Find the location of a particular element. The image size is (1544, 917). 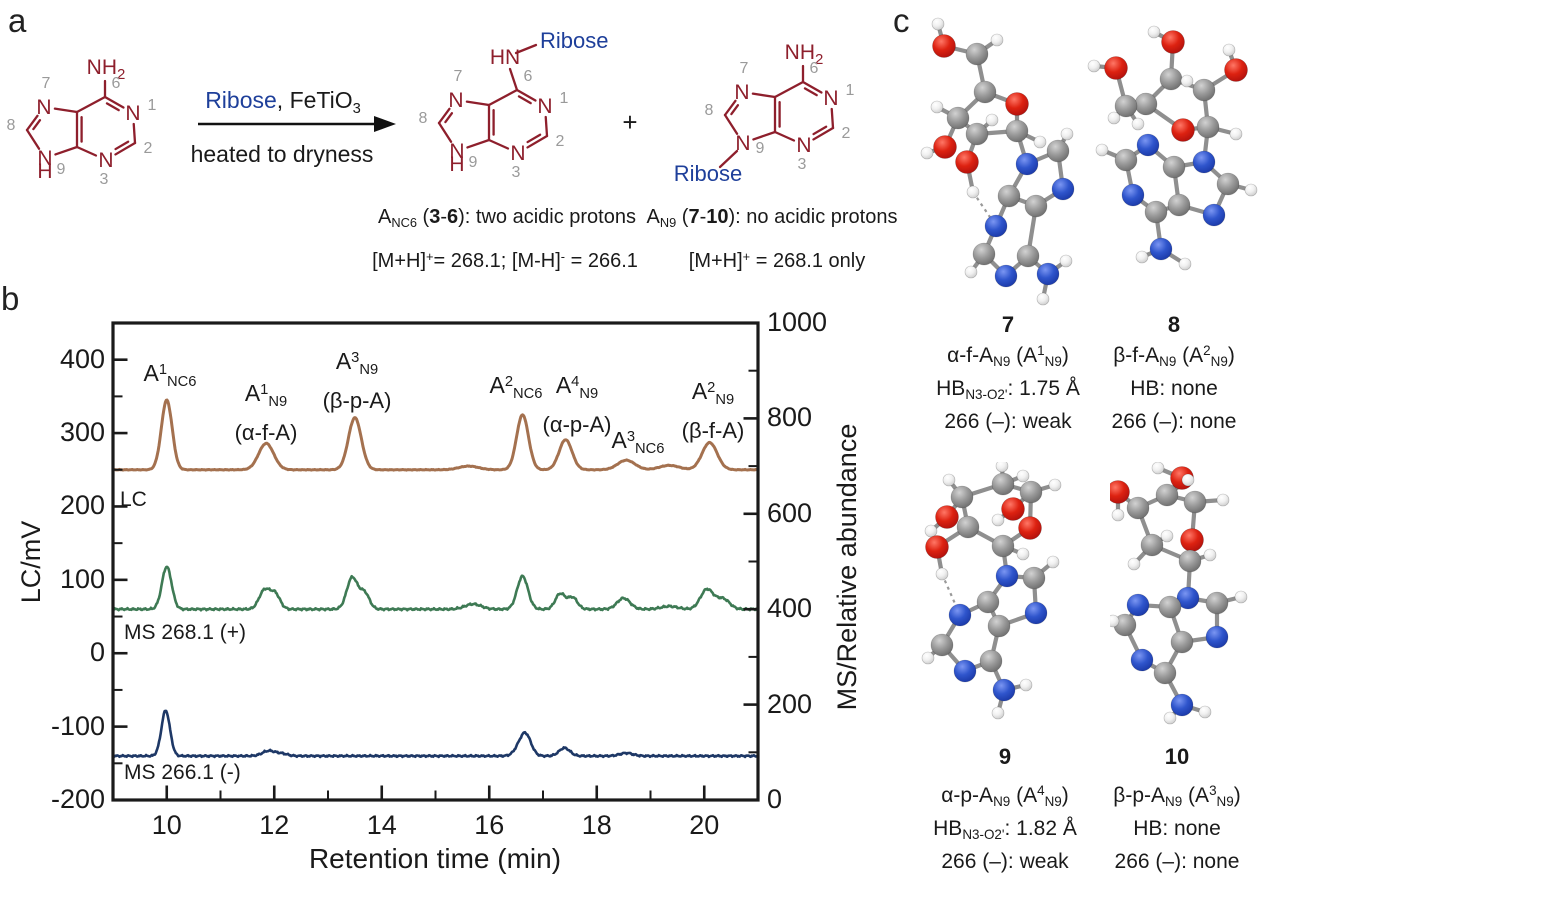

x-tick-label: 12 is located at coordinates (274, 825).